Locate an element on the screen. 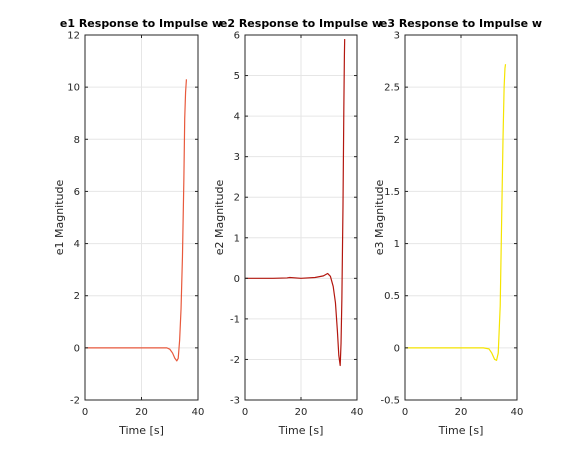  y-tick-label: -3 is located at coordinates (235, 401).